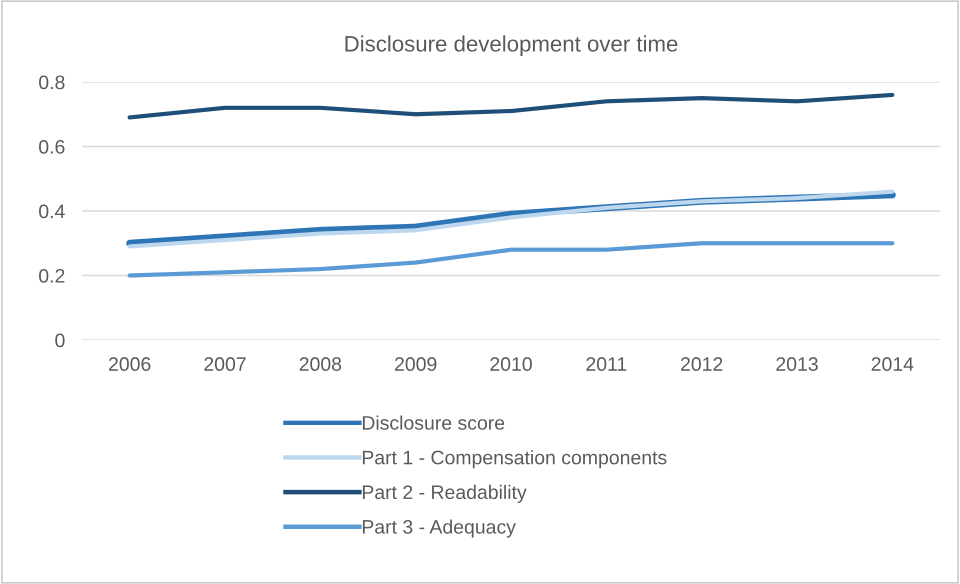 The width and height of the screenshot is (960, 584). Describe the element at coordinates (51, 82) in the screenshot. I see `y-tick-label: 0.8` at that location.